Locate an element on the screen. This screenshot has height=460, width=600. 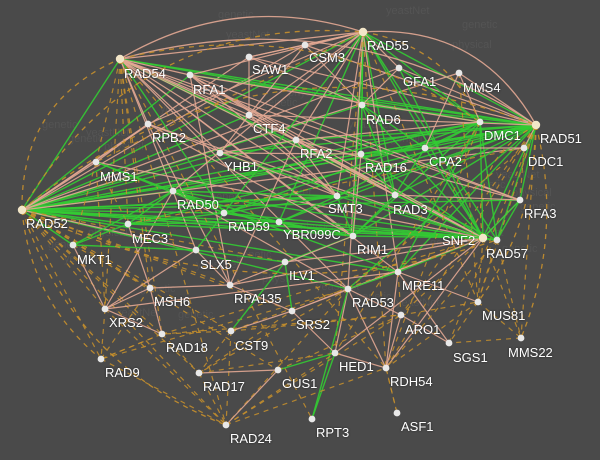
graph-node-snf2 is located at coordinates (483, 238).